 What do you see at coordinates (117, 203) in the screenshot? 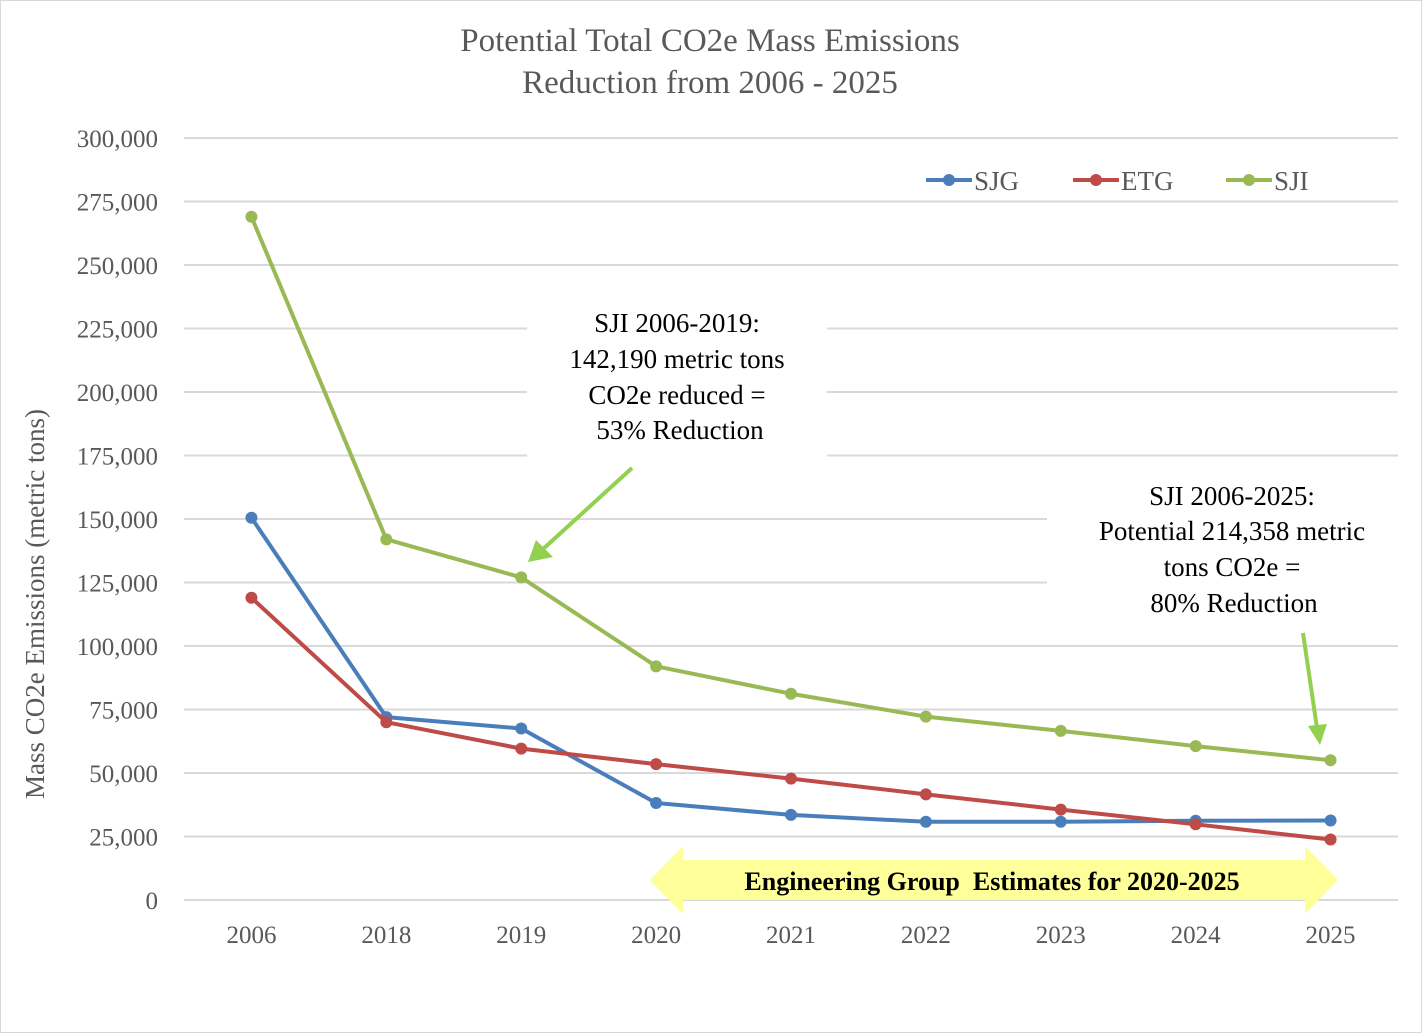
I see `y-tick-label: 275,000` at bounding box center [117, 203].